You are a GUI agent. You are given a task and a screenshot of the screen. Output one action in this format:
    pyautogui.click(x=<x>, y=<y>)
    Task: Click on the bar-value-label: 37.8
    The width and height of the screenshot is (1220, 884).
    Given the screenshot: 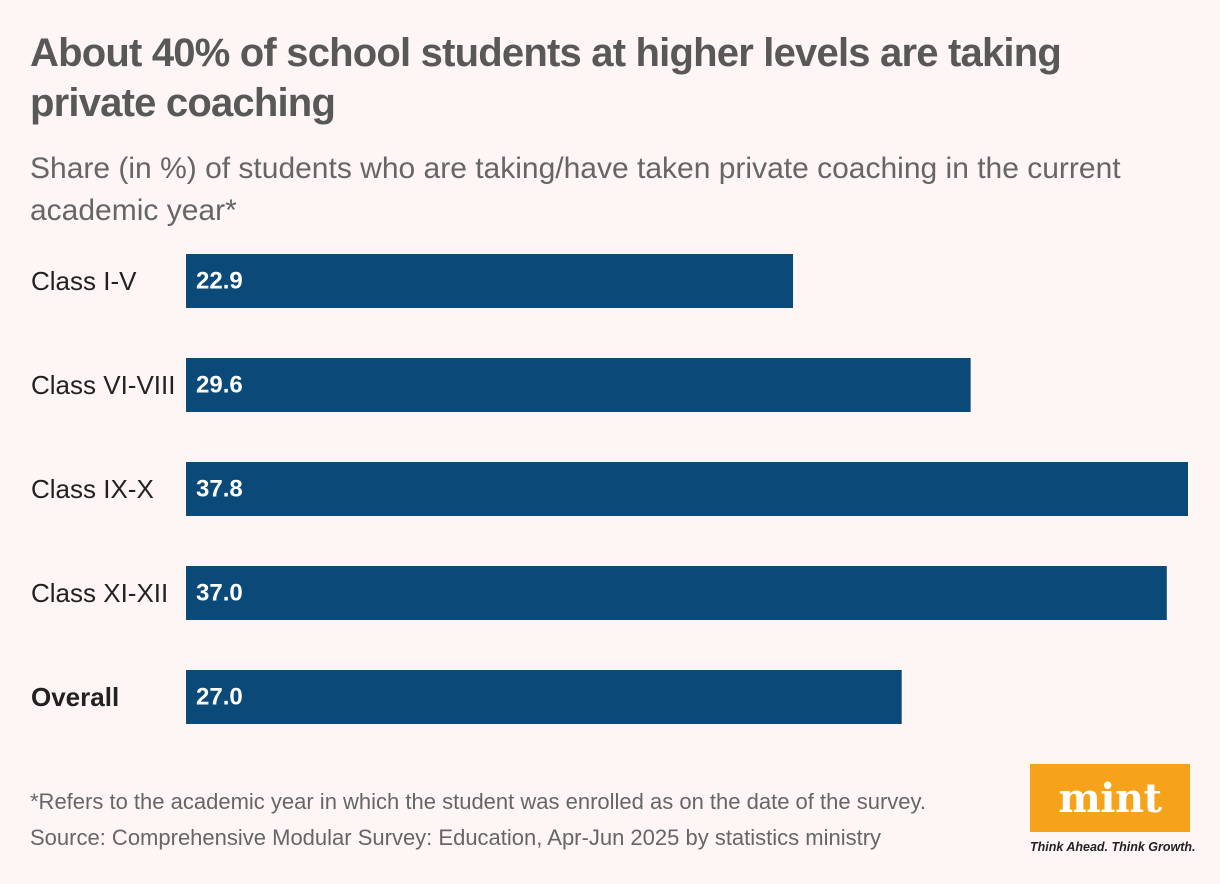 What is the action you would take?
    pyautogui.click(x=219, y=489)
    